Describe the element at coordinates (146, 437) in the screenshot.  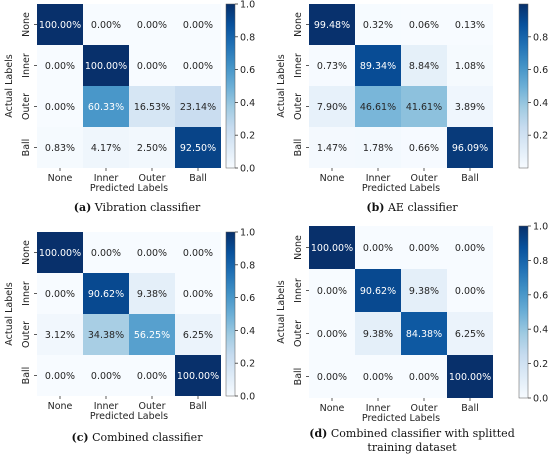
I see `caption-text: Combined classifier` at that location.